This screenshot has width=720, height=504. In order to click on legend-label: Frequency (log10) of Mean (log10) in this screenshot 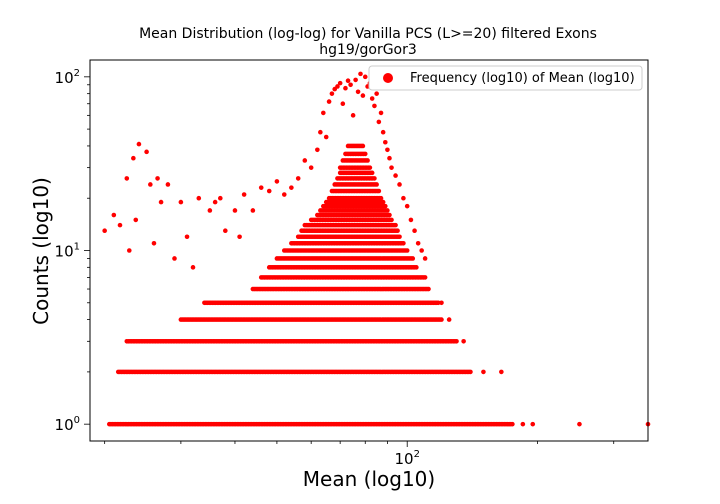, I will do `click(522, 78)`.